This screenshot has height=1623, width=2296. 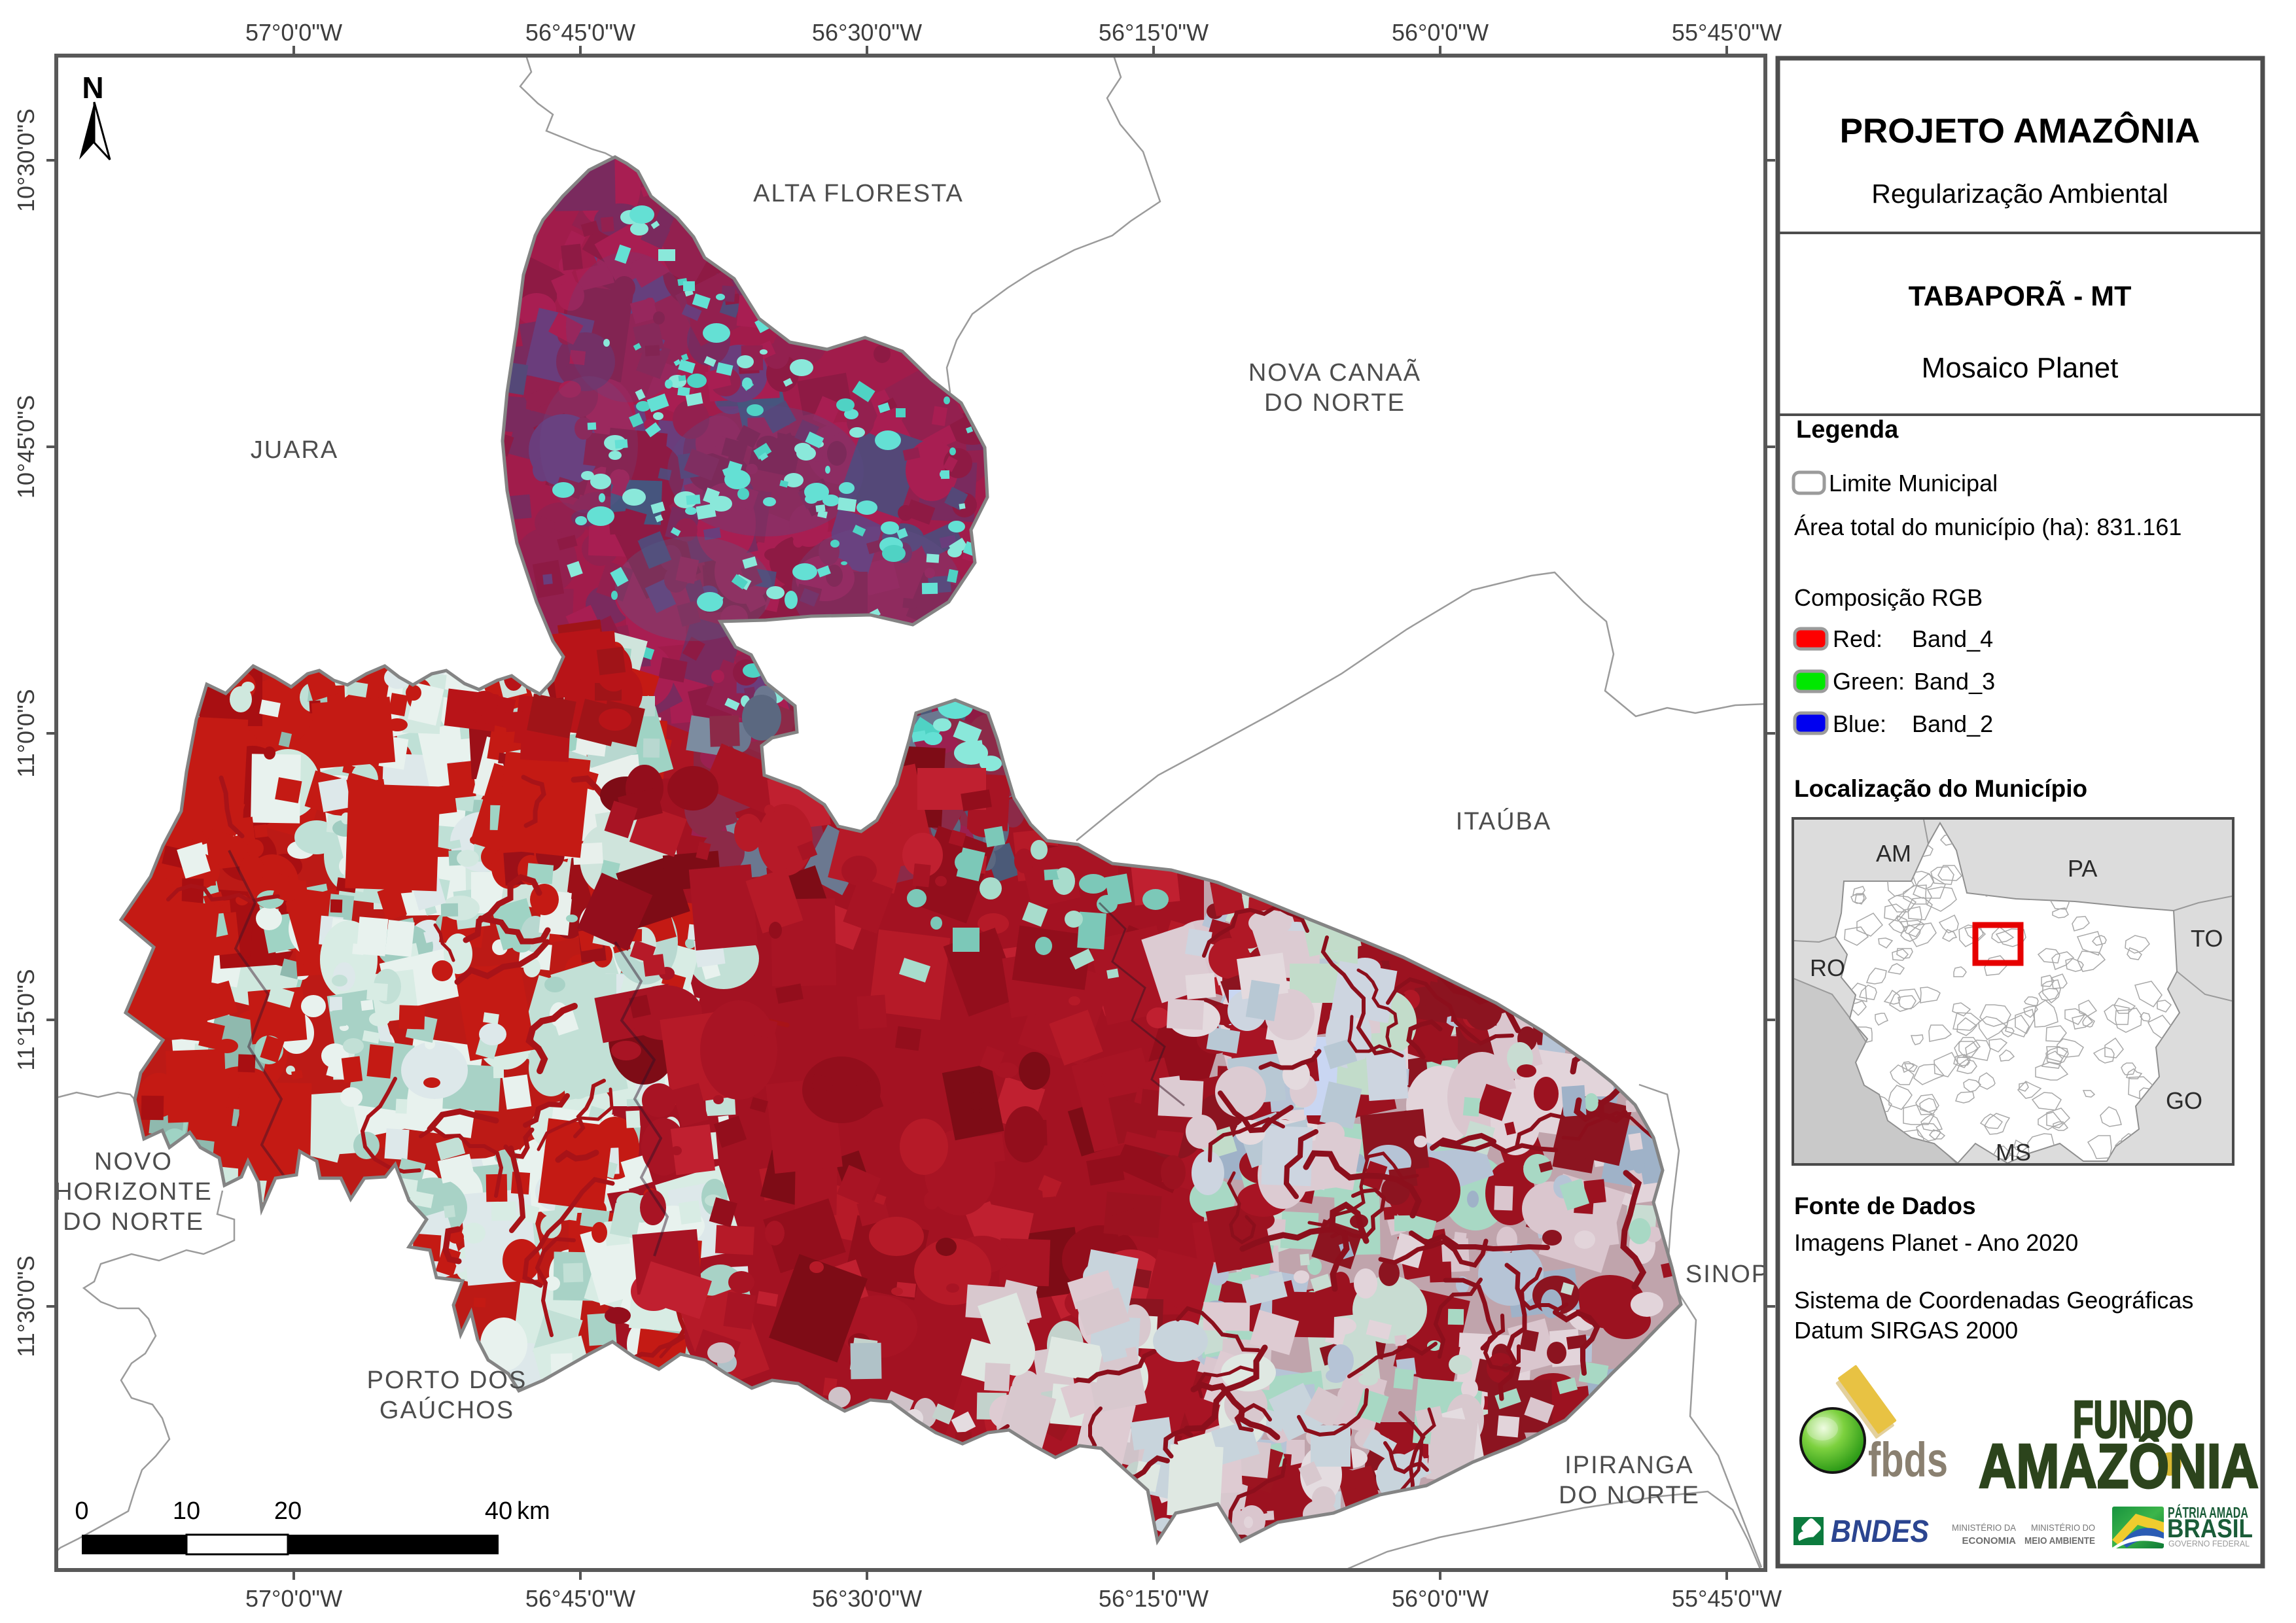 What do you see at coordinates (2208, 1512) in the screenshot?
I see `svg-text: PÁTRIA AMADA` at bounding box center [2208, 1512].